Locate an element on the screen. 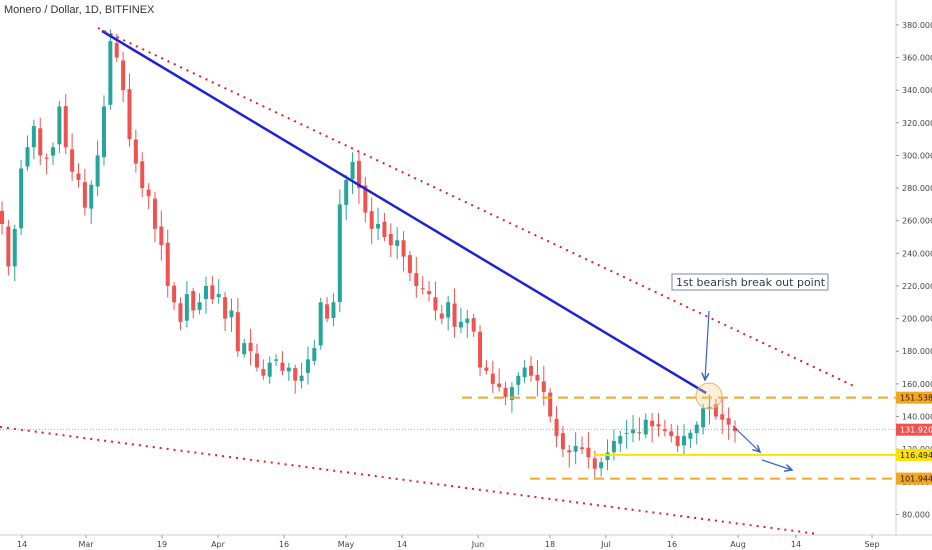 Image resolution: width=932 pixels, height=550 pixels. x-tick-label: 19 is located at coordinates (162, 544).